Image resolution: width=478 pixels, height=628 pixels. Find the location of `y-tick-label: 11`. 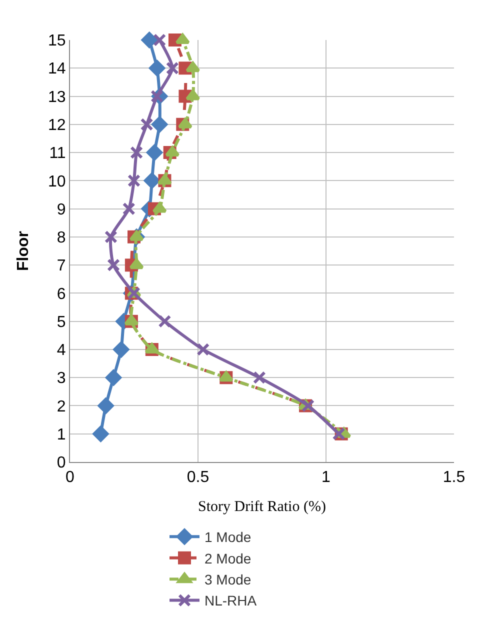

y-tick-label: 11 is located at coordinates (57, 153).